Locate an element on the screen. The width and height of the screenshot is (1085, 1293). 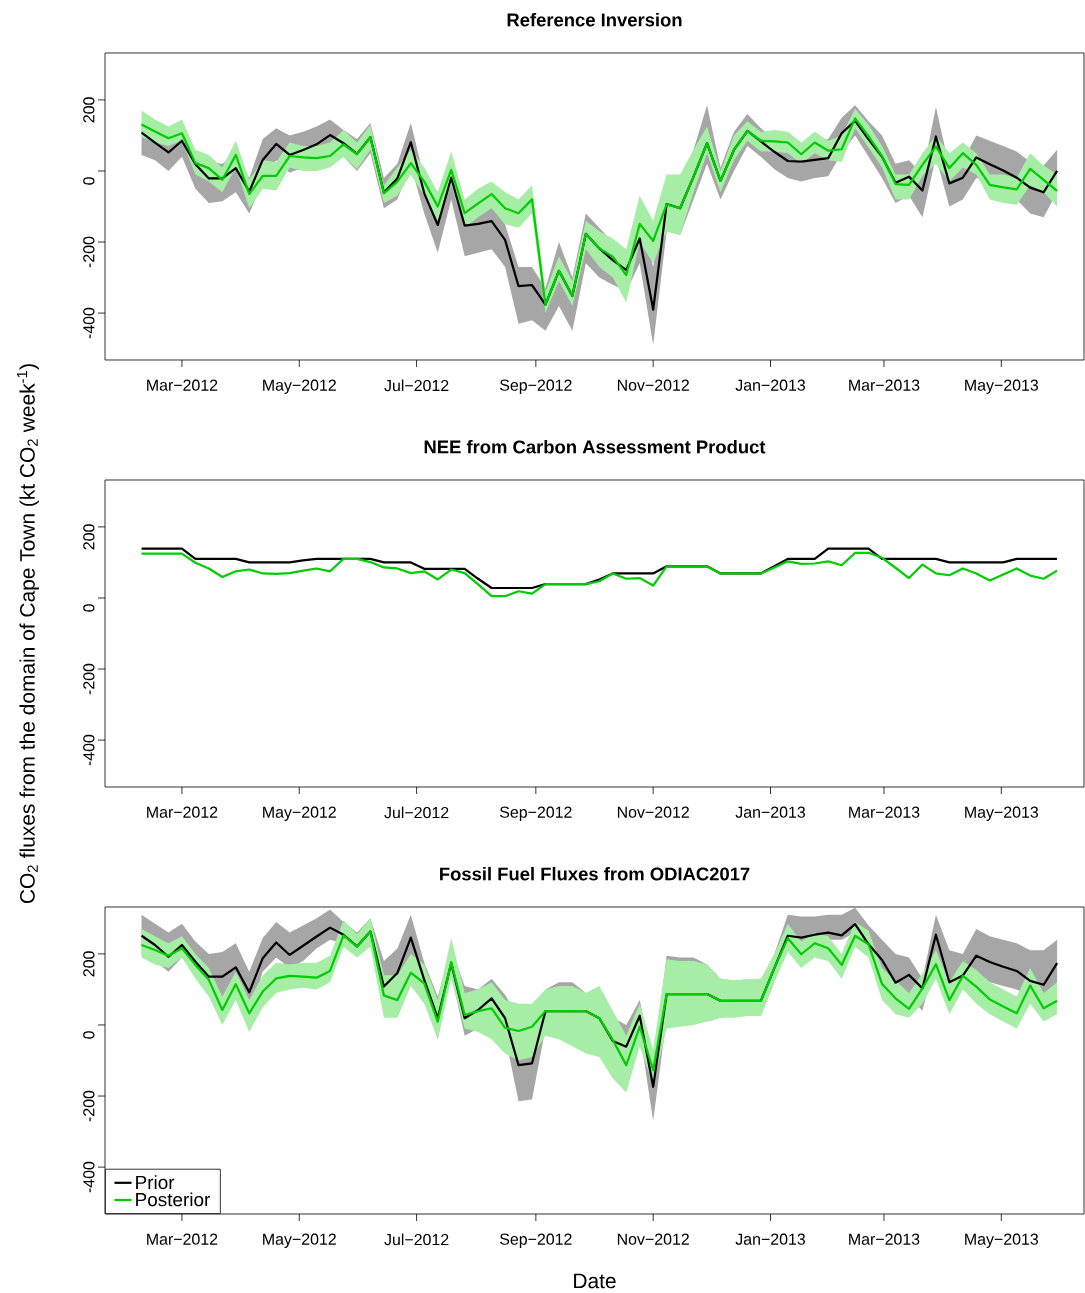
chart-title: Fossil Fuel Fluxes from ODIAC2017 is located at coordinates (595, 873).